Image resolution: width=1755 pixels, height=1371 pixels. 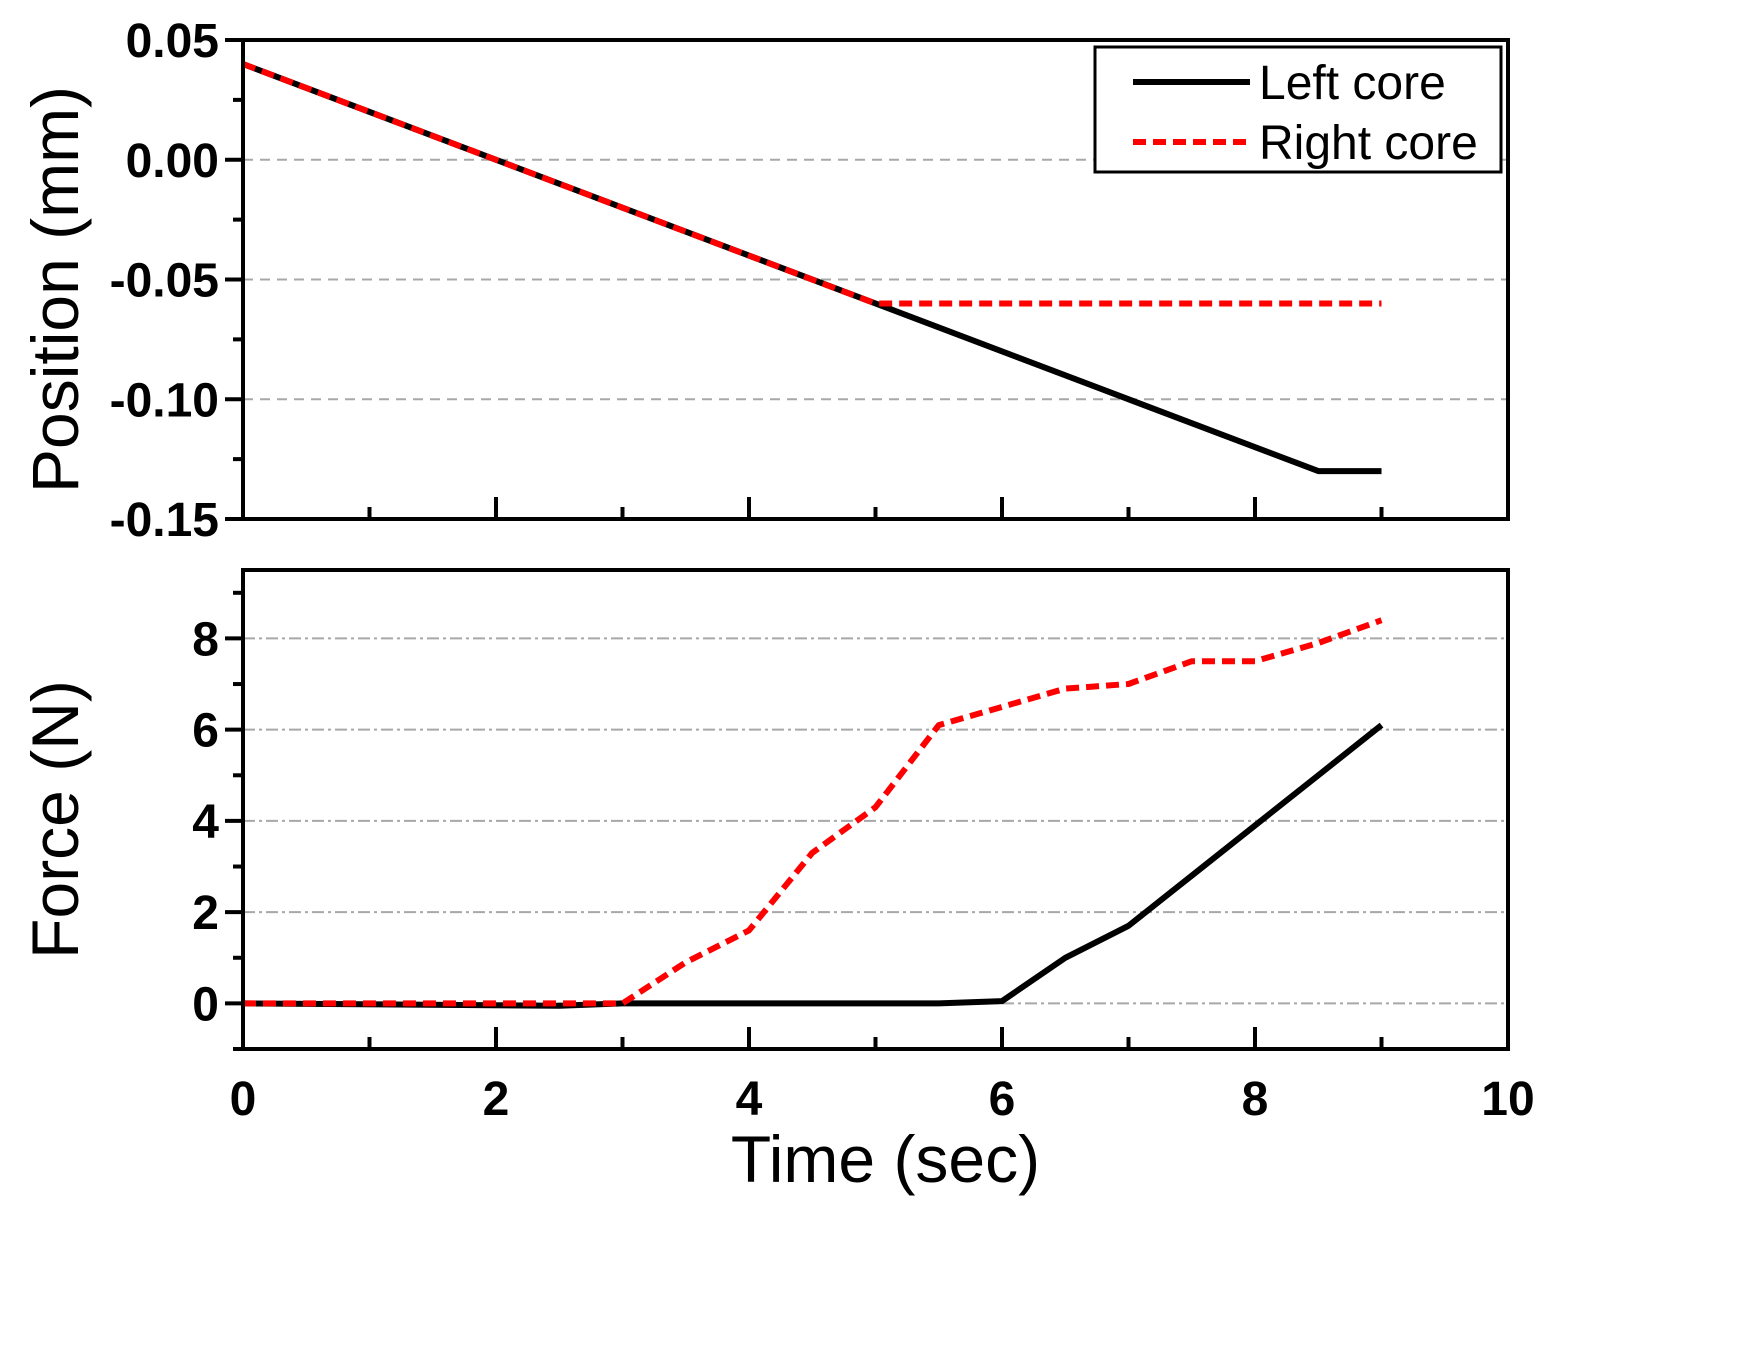 I want to click on time-x-axis-title: Time (sec), so click(x=885, y=1159).